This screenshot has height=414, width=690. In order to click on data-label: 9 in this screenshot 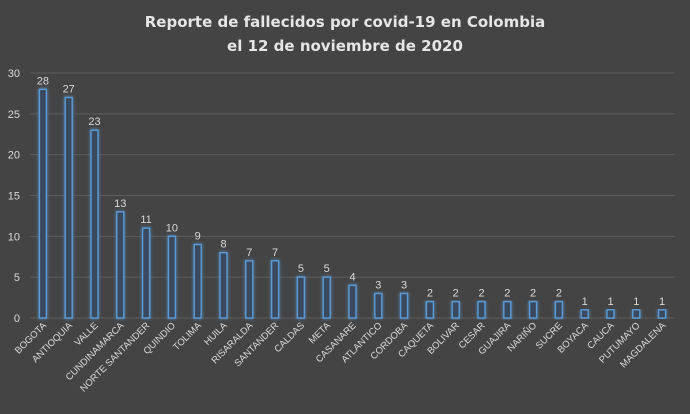, I will do `click(198, 237)`.